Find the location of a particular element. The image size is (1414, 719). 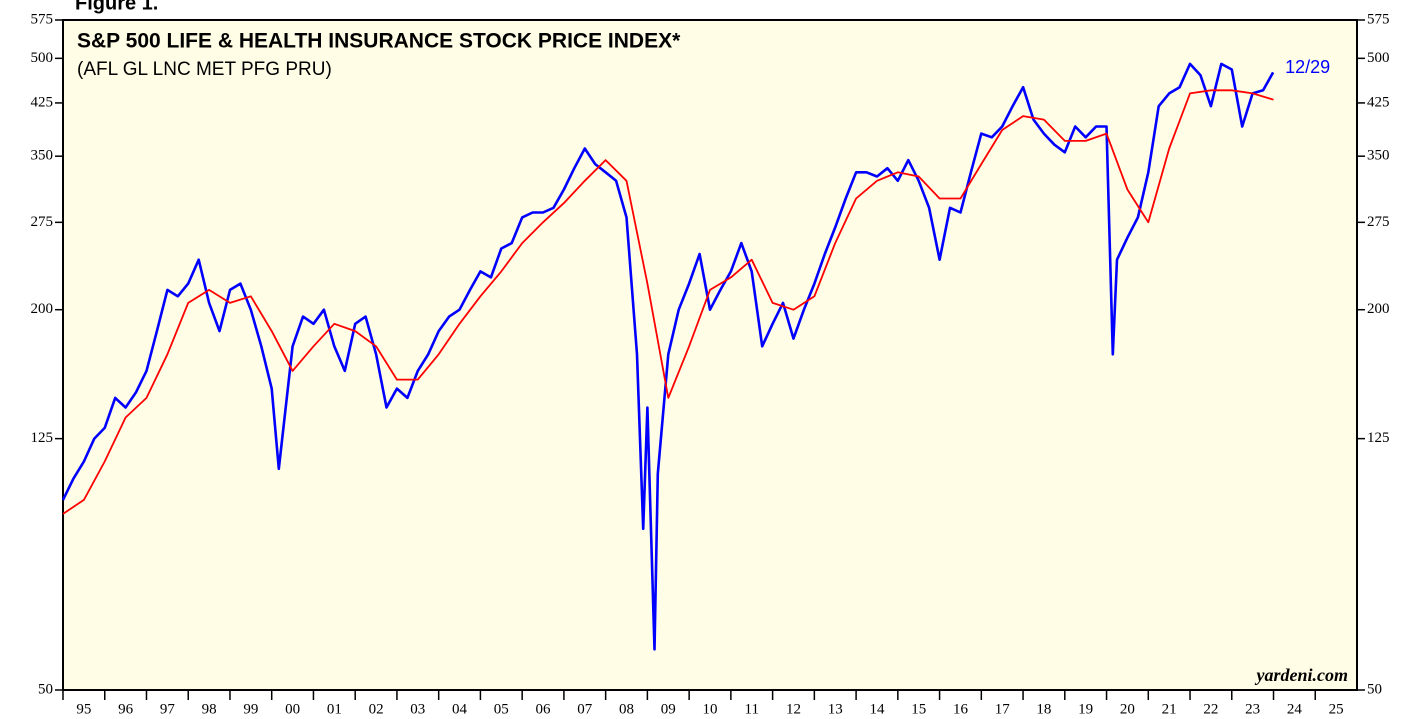

y2-tick-label: 200 is located at coordinates (1378, 309).